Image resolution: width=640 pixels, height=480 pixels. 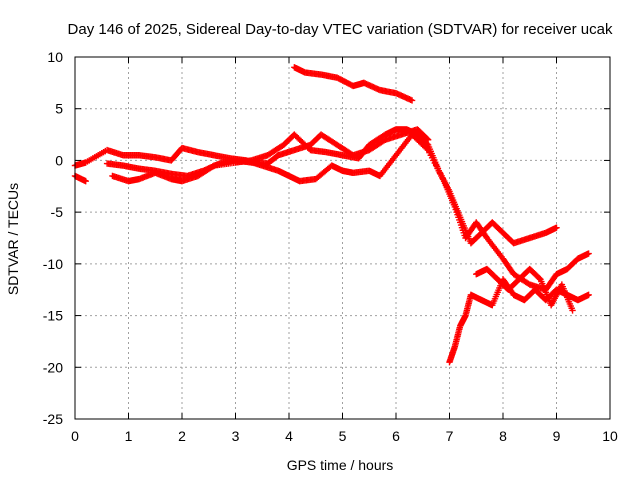 What do you see at coordinates (53, 419) in the screenshot?
I see `y-tick-label: -25` at bounding box center [53, 419].